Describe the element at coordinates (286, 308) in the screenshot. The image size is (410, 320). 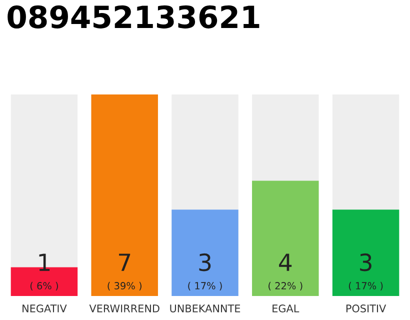
I see `x-tick-label: EGAL` at that location.